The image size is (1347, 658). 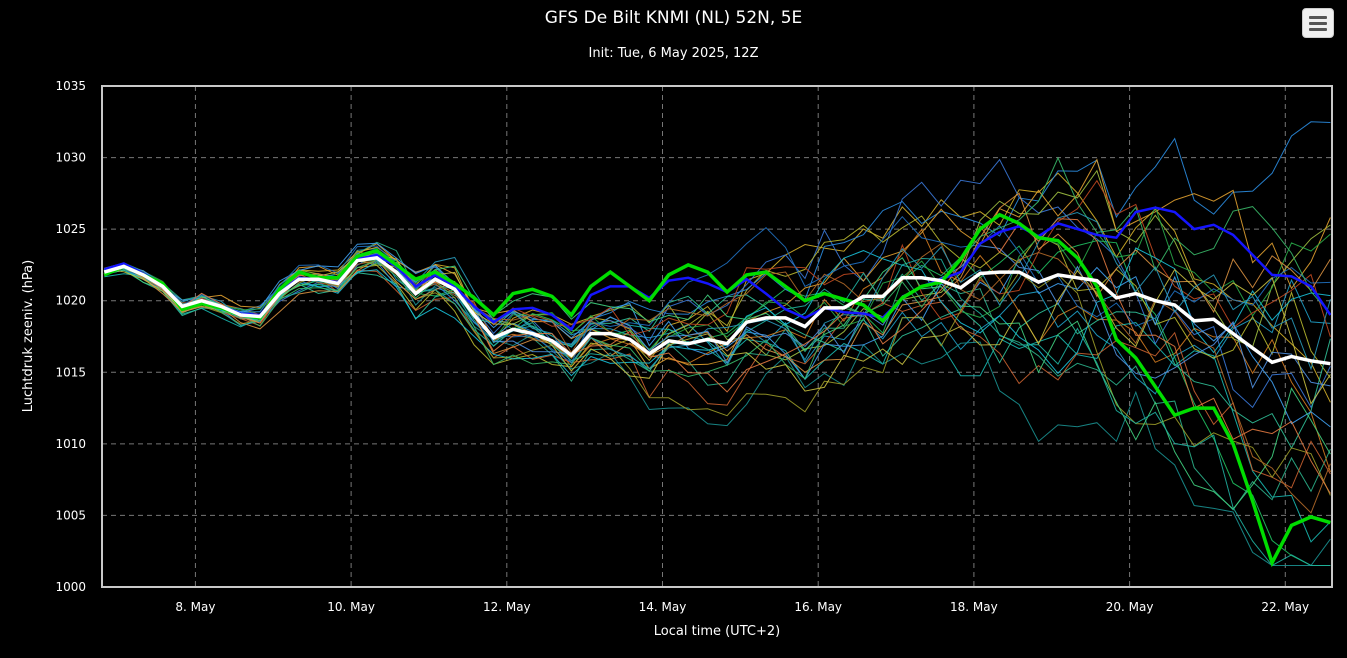 What do you see at coordinates (663, 607) in the screenshot?
I see `x-tick-label: 14. May` at bounding box center [663, 607].